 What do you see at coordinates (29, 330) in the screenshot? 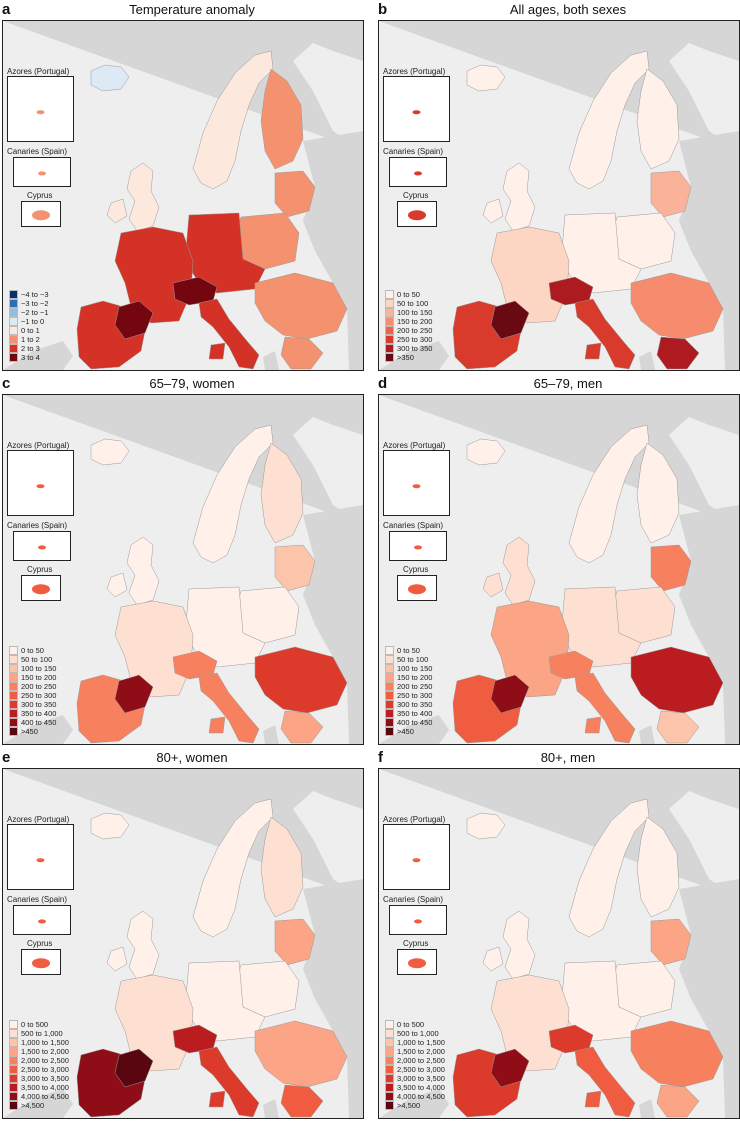
I see `legend-entry: 0 to 1` at bounding box center [29, 330].